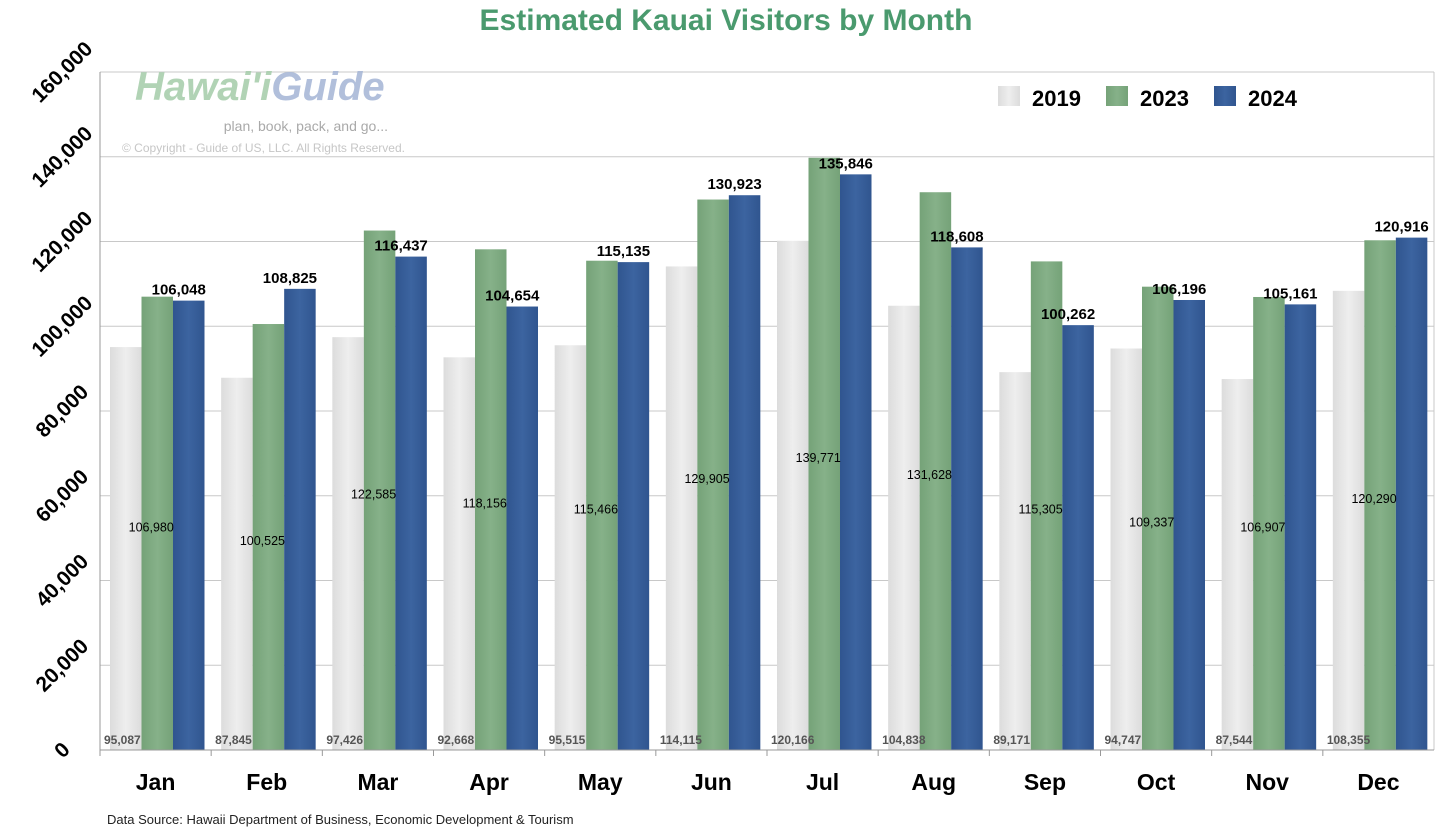  I want to click on data-label-2024: 115,135, so click(623, 251).